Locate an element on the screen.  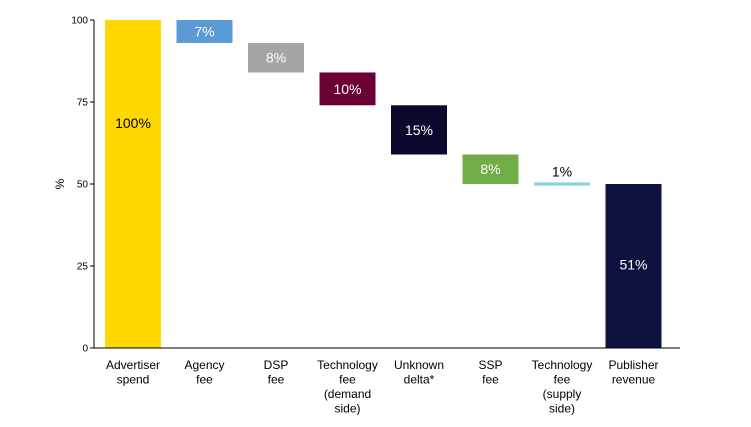
y-tick-label: 75 is located at coordinates (83, 103).